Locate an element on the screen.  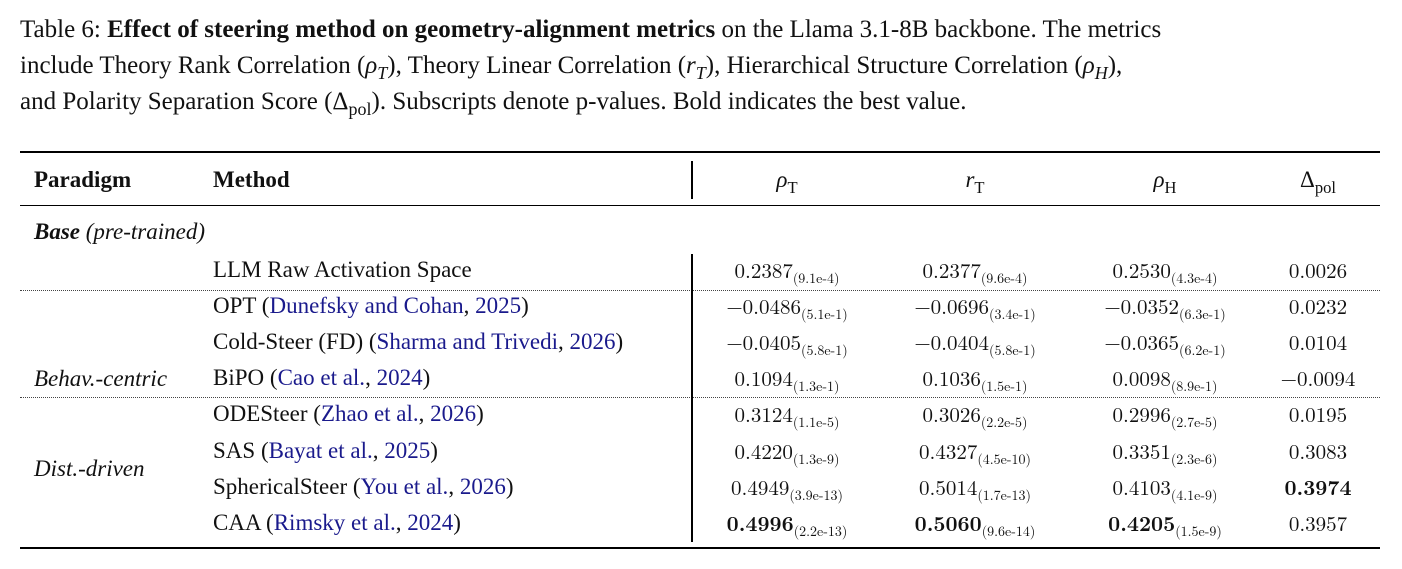
method-cell: OPT (Dunefsky and Cohan, 2025) is located at coordinates (371, 306).